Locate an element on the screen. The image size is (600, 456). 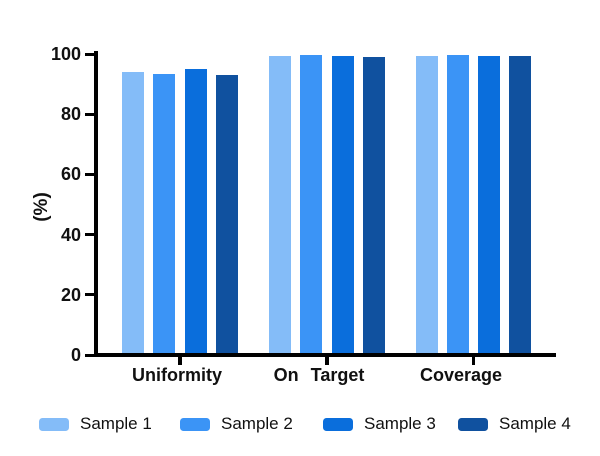
legend-item: Sample 1 is located at coordinates (114, 425).